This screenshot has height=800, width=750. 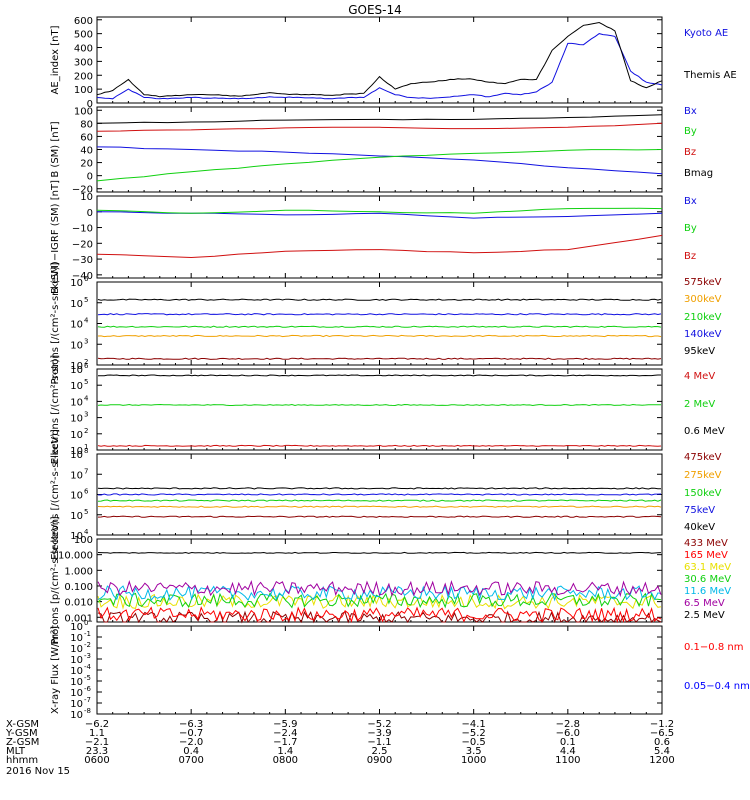 What do you see at coordinates (379, 494) in the screenshot?
I see `series-line-75kev` at bounding box center [379, 494].